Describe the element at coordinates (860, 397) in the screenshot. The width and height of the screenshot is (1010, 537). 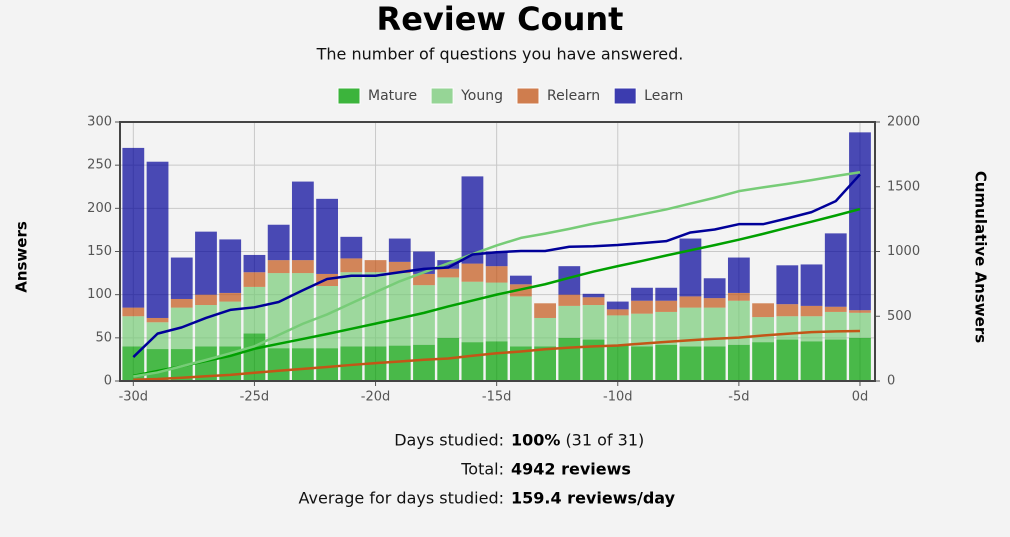
I see `x-tick-label: 0d` at that location.